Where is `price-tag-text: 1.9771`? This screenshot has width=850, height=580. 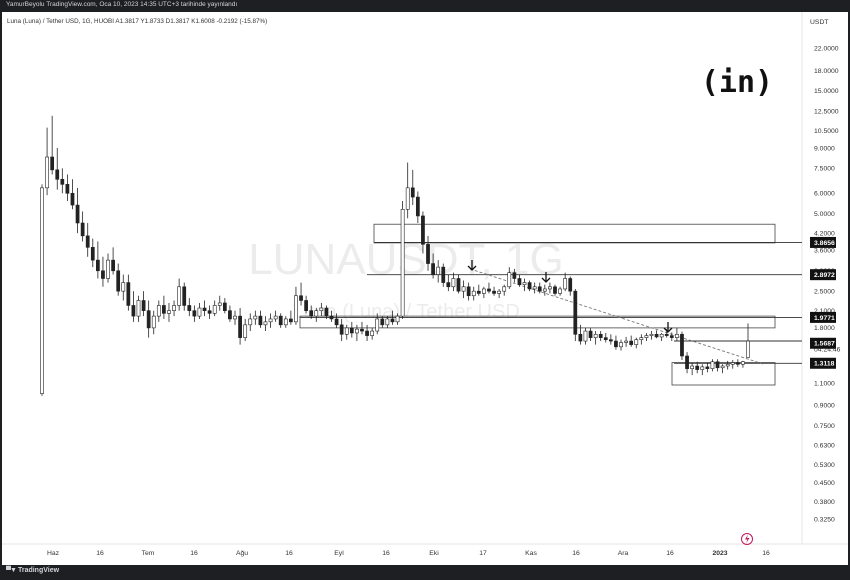
price-tag-text: 1.9771 is located at coordinates (824, 318).